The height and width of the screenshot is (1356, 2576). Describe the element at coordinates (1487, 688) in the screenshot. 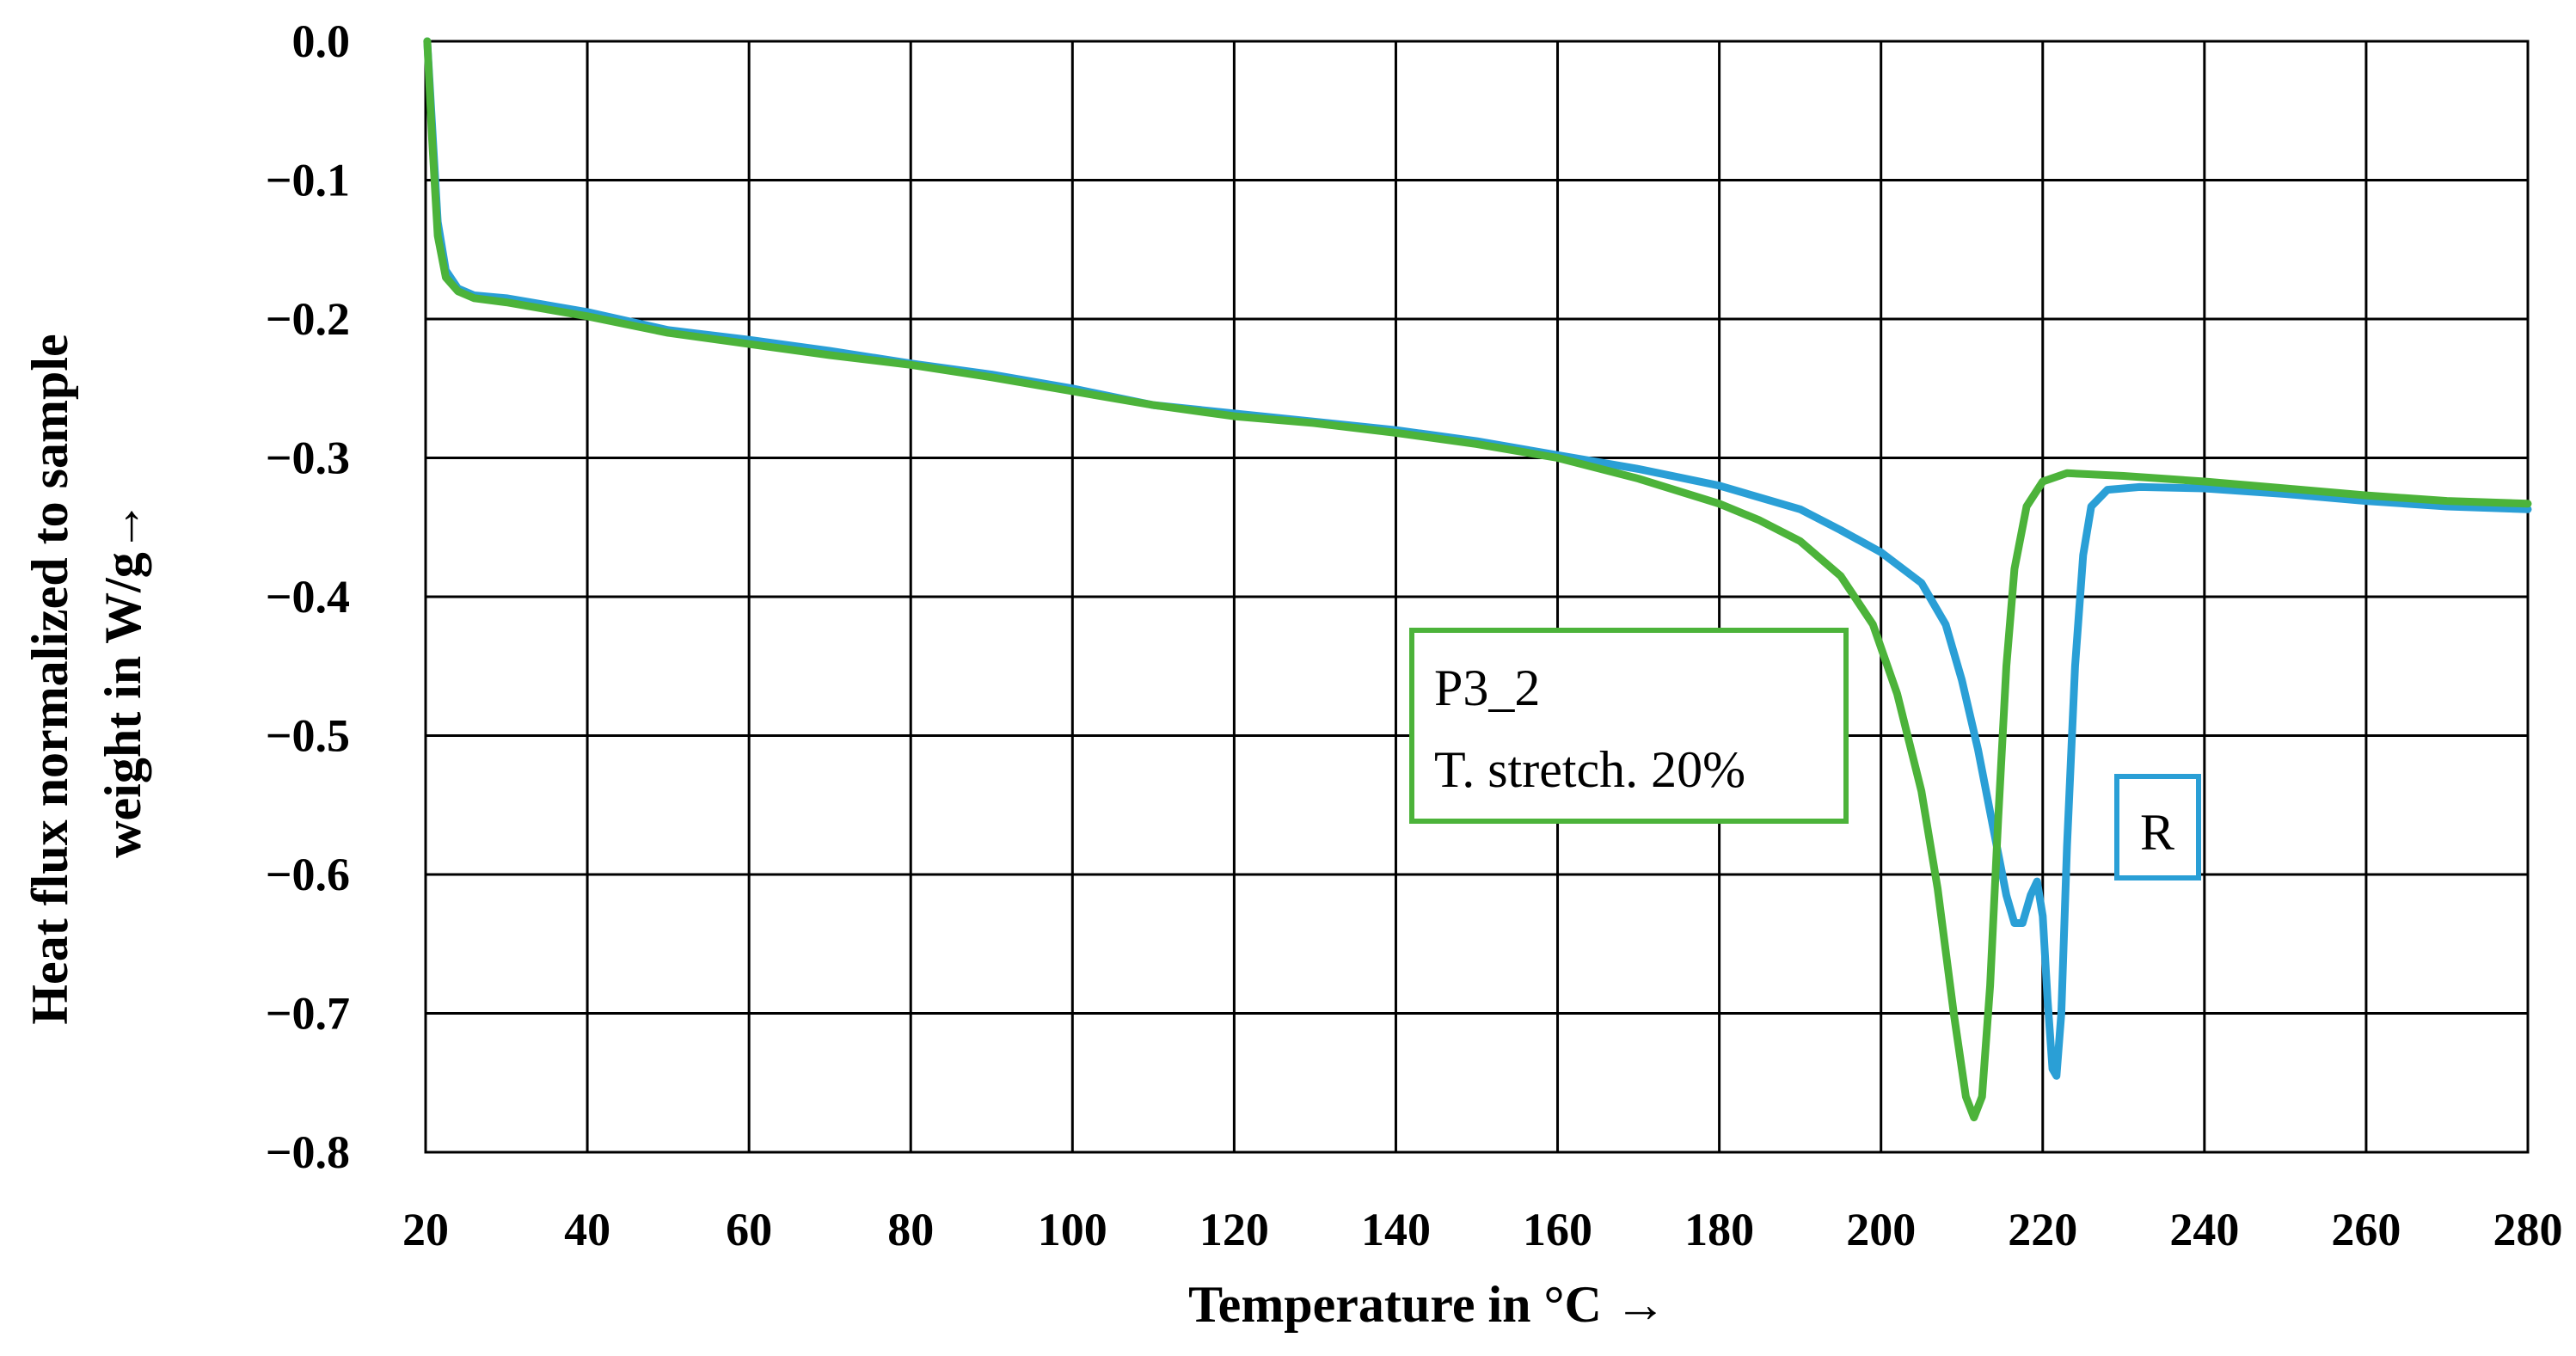

I see `label-p3-2-line-1: P3_2` at that location.